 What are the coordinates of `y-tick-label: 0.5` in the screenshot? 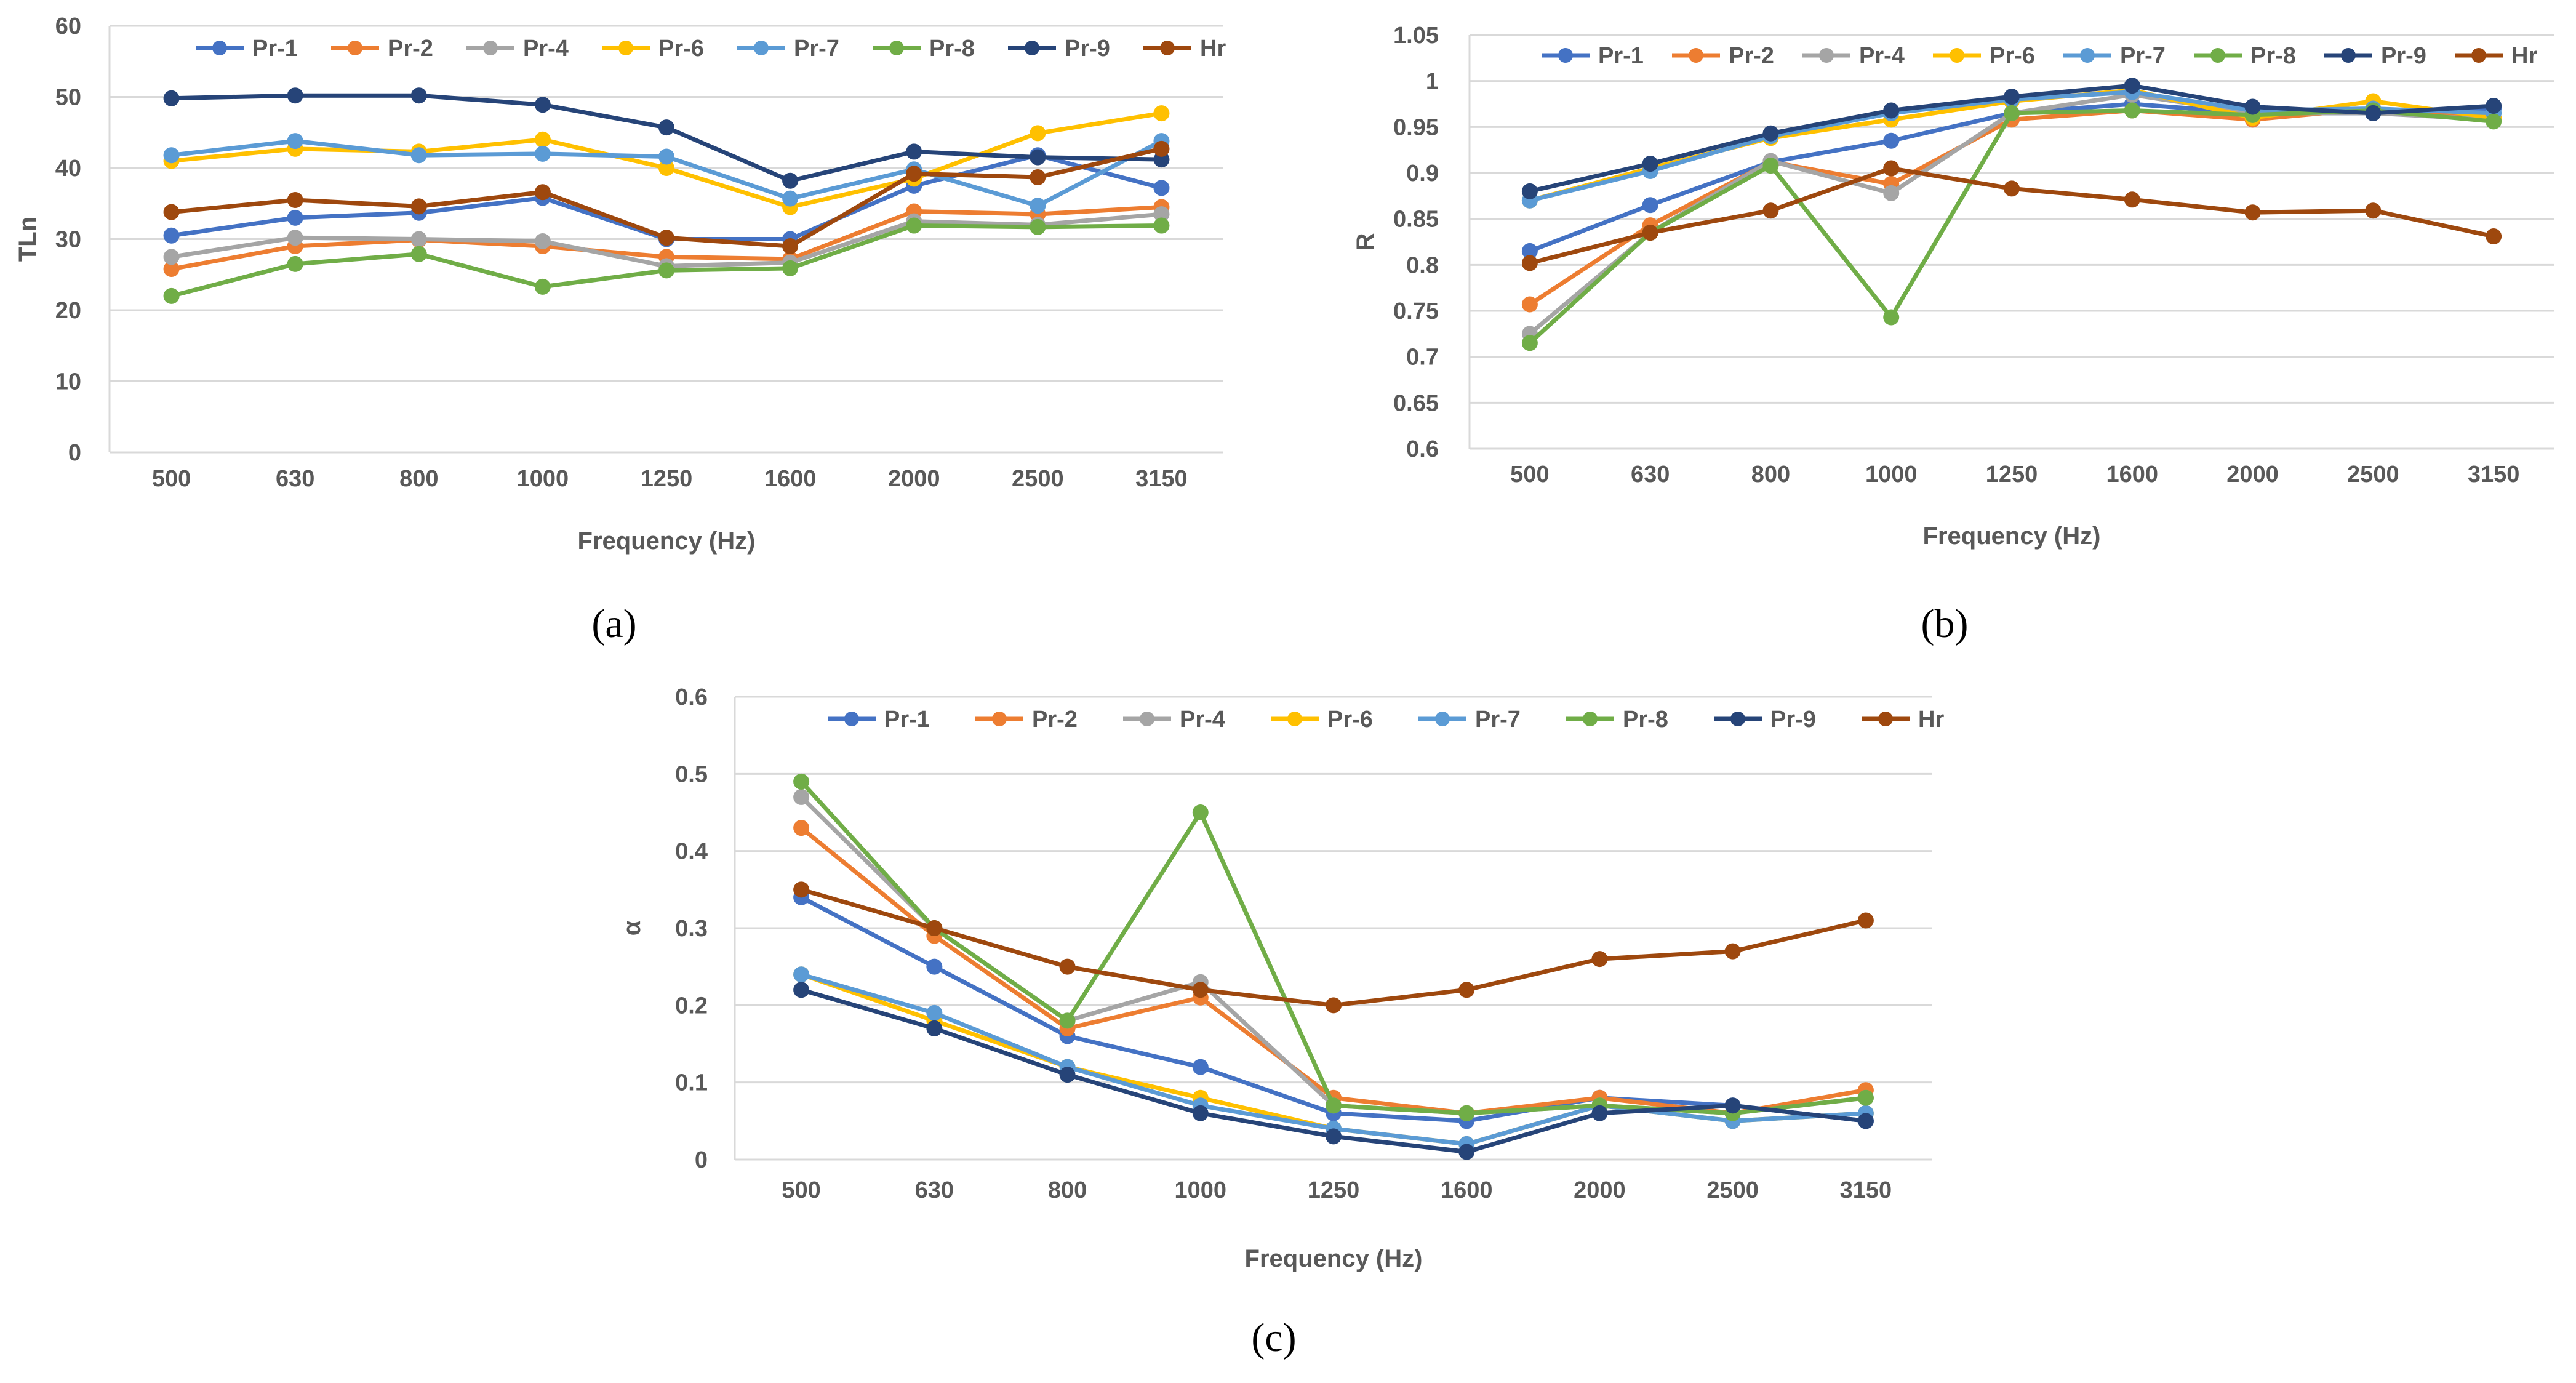 It's located at (691, 774).